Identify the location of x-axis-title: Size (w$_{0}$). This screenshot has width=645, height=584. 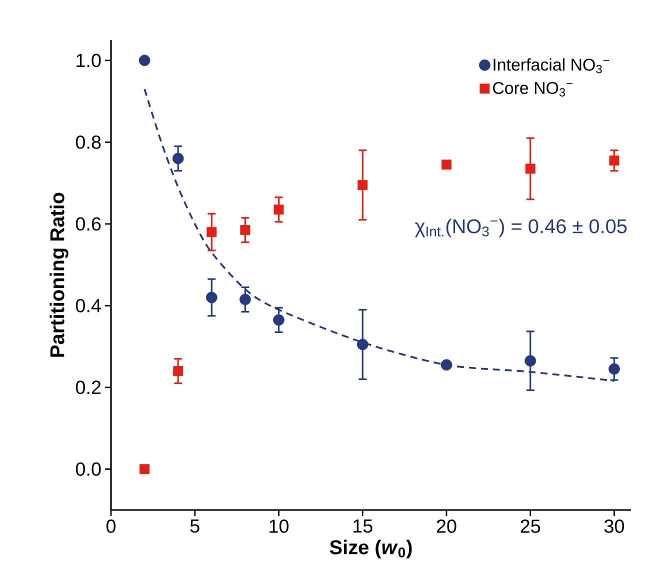
(371, 549).